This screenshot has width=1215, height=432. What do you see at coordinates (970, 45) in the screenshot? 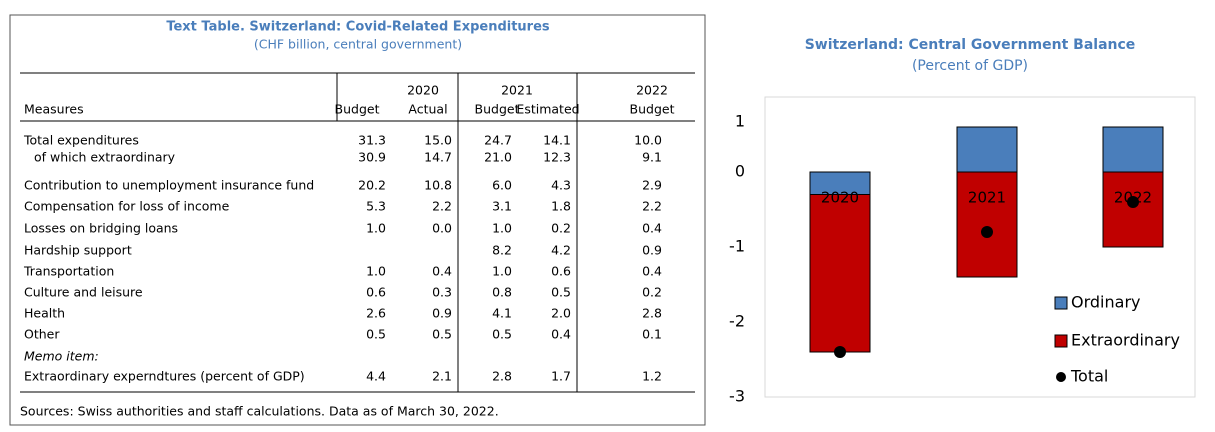
I see `chart-title: Switzerland: Central Government Balance` at bounding box center [970, 45].